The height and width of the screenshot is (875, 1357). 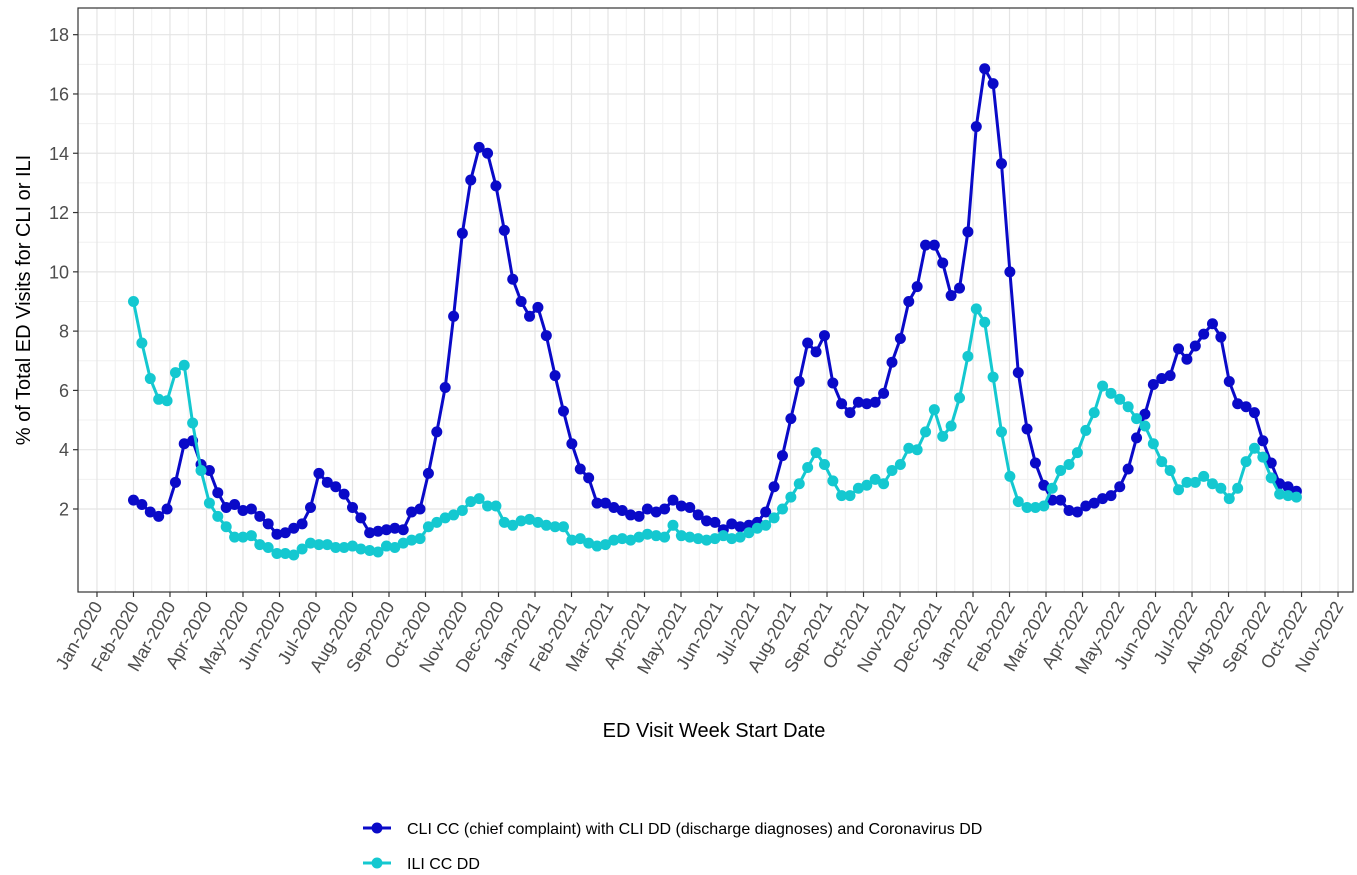 What do you see at coordinates (64, 332) in the screenshot?
I see `y-tick-label: 8` at bounding box center [64, 332].